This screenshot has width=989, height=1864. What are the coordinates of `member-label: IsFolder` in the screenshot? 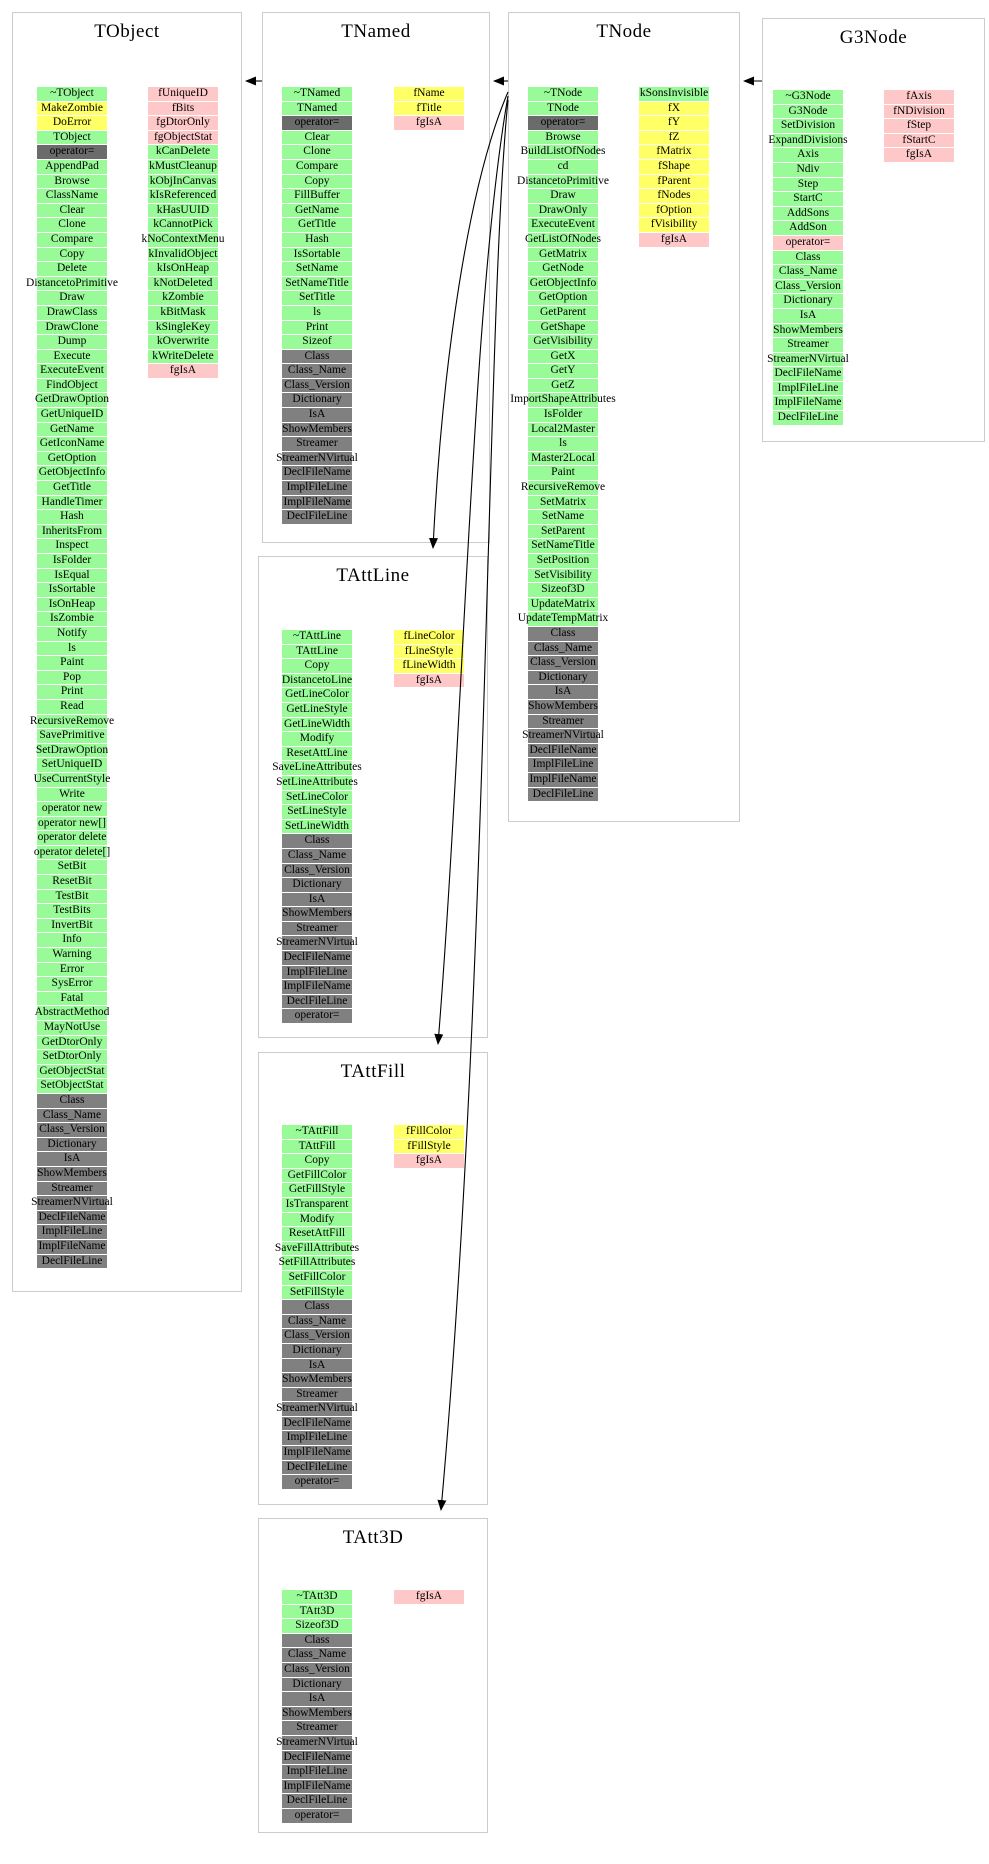 It's located at (72, 560).